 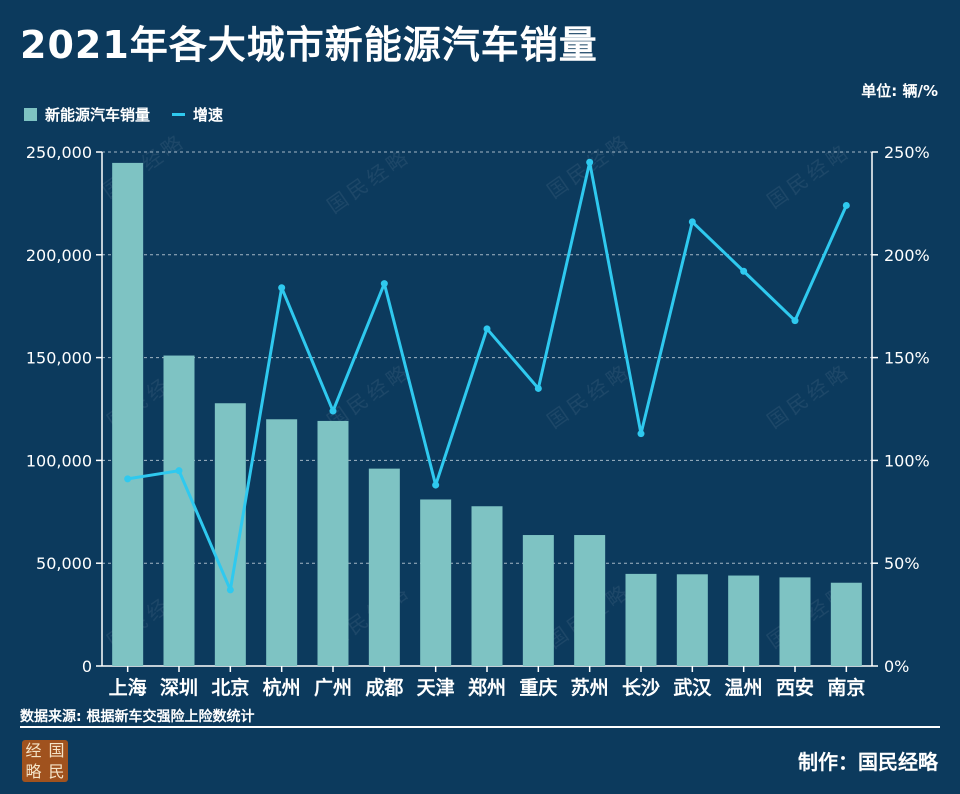 I want to click on logo-char: 经, so click(x=33, y=750).